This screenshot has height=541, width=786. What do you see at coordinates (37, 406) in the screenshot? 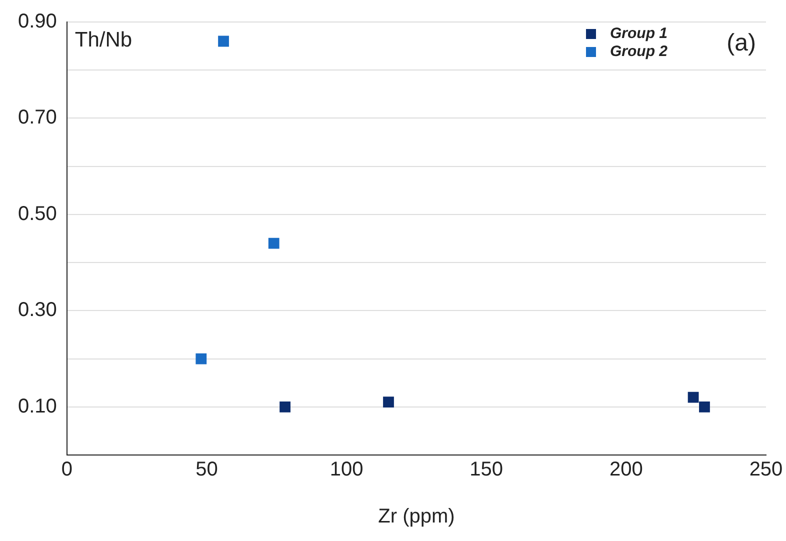
I see `y-tick-label: 0.10` at bounding box center [37, 406].